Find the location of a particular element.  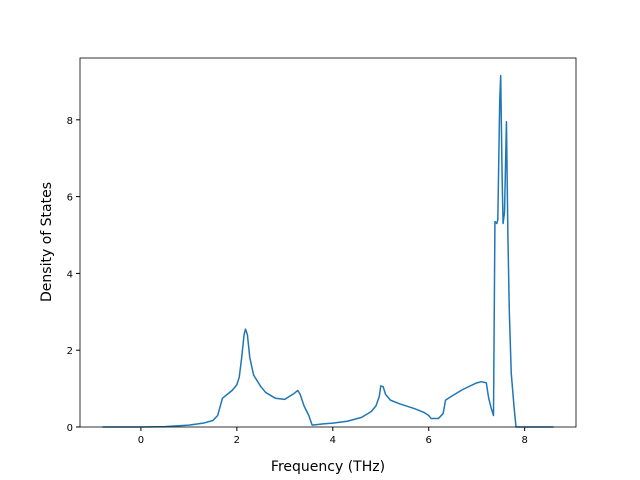

x-tick-label: 8 is located at coordinates (524, 440).